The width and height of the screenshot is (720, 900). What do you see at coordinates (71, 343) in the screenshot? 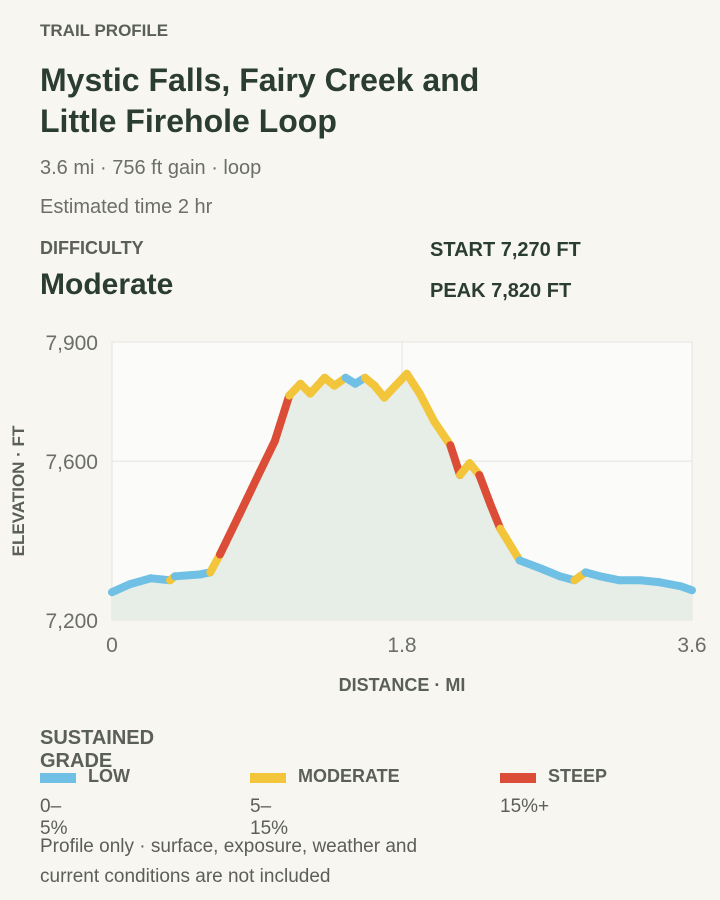
I see `y-tick-label: 7,900` at bounding box center [71, 343].